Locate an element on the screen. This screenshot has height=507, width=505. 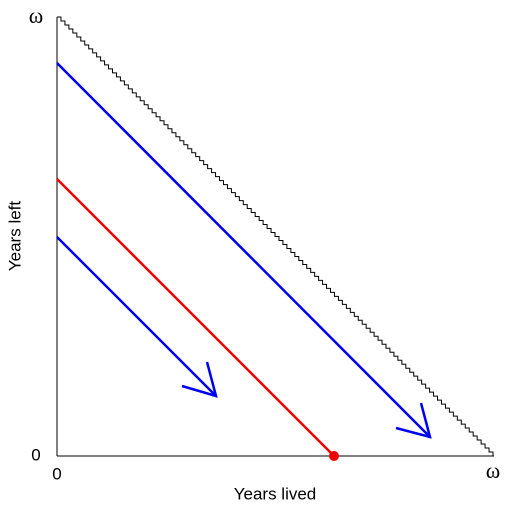
x-tick-label: ω is located at coordinates (493, 470).